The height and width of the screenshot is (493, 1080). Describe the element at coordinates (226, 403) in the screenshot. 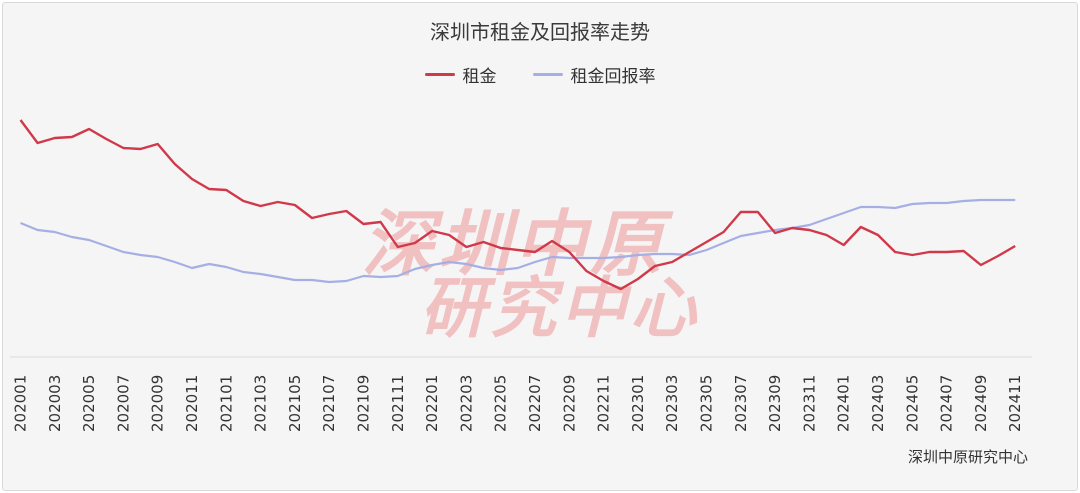

I see `x-tick-label: 202101` at that location.